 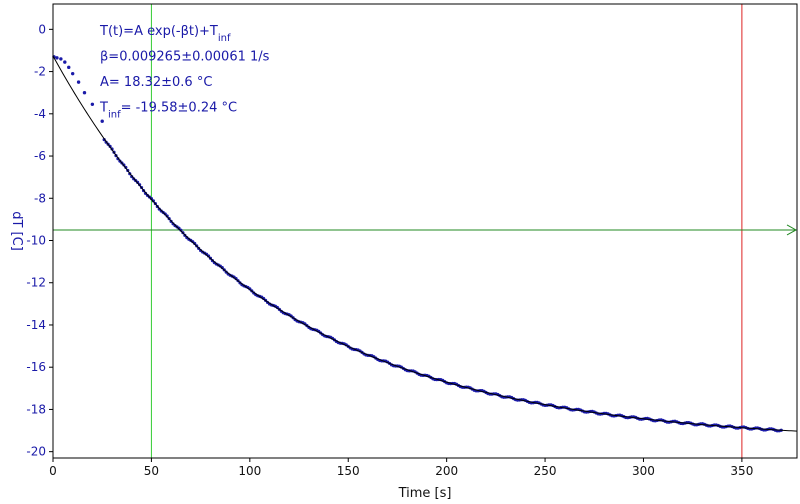 I want to click on x-tick-label: 50, so click(x=151, y=471).